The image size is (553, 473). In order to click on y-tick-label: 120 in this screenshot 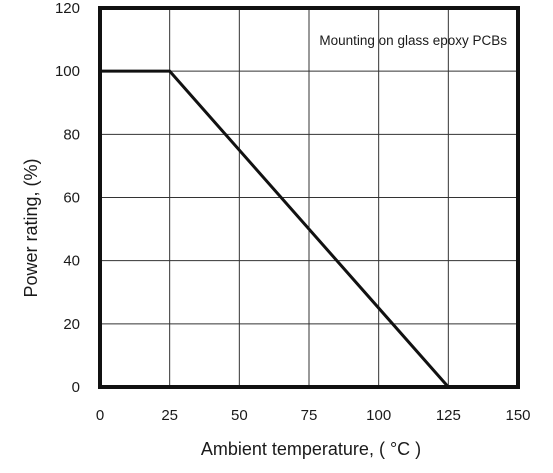, I will do `click(67, 8)`.